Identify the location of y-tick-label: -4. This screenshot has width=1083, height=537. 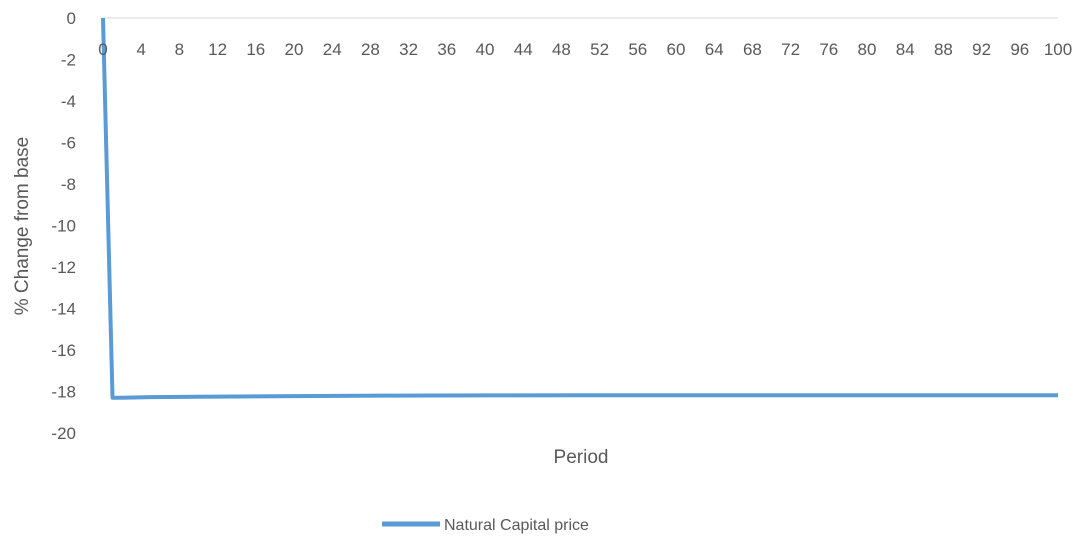
(68, 101).